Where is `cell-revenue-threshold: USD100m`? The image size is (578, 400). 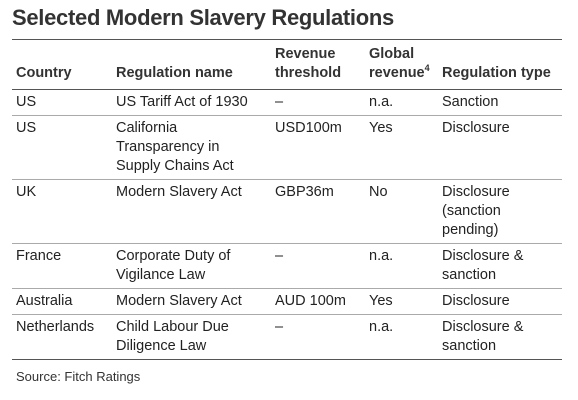
cell-revenue-threshold: USD100m is located at coordinates (318, 147).